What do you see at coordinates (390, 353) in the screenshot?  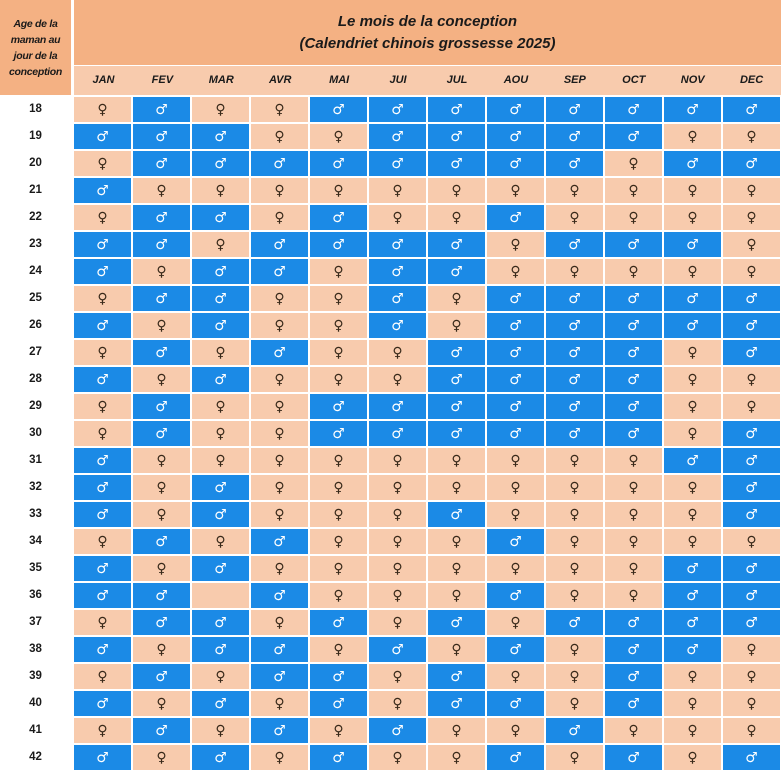 I see `table-row: 27 ♀ ♂ ♀ ♂ ♀ ♀ ♂ ♂ ♂ ♂ ♀ ♂` at bounding box center [390, 353].